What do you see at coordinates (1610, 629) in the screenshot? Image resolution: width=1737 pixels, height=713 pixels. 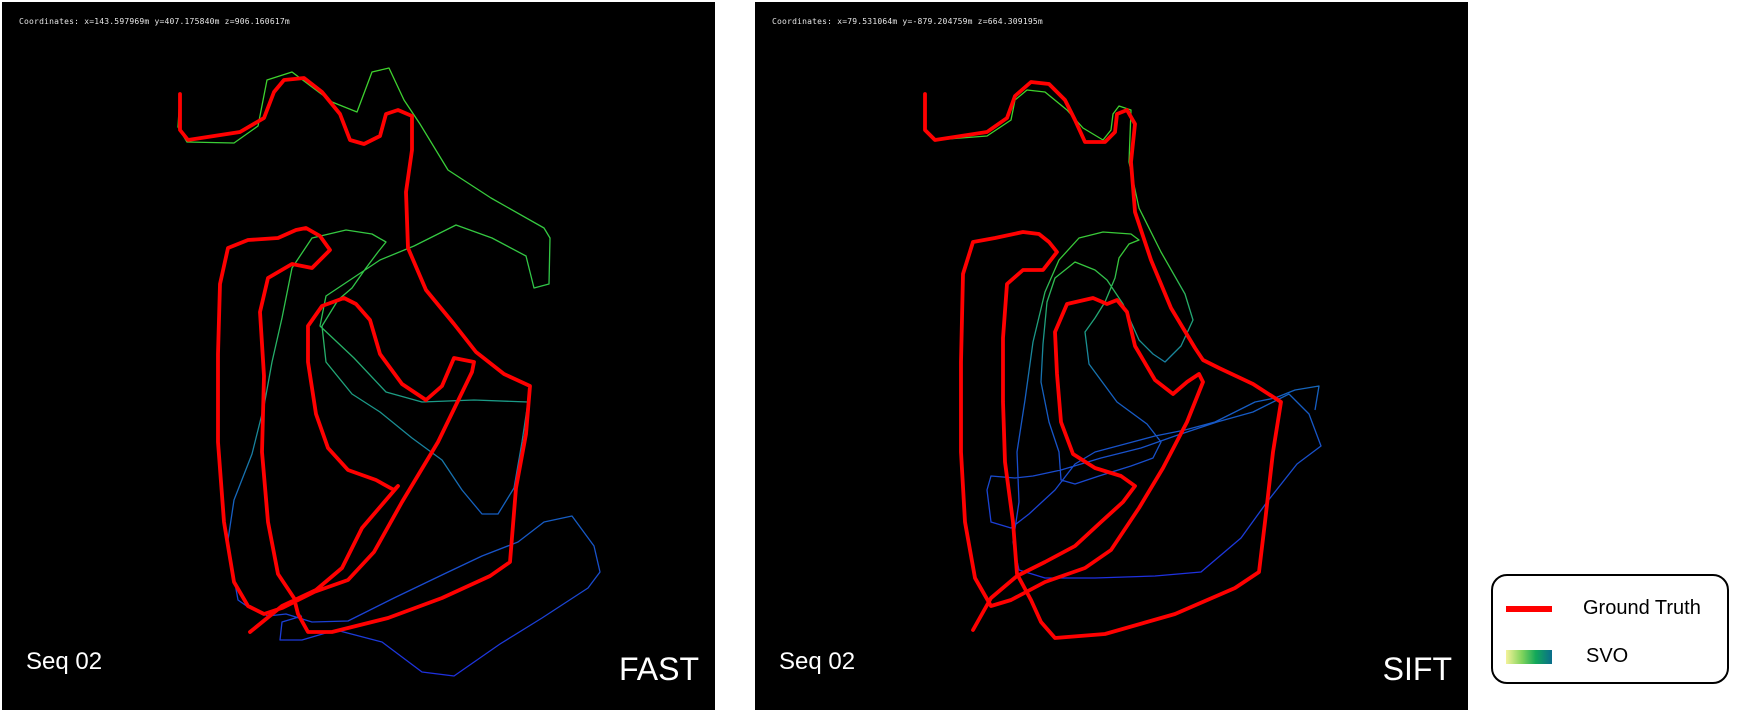 I see `legend: Ground Truth SVO` at bounding box center [1610, 629].